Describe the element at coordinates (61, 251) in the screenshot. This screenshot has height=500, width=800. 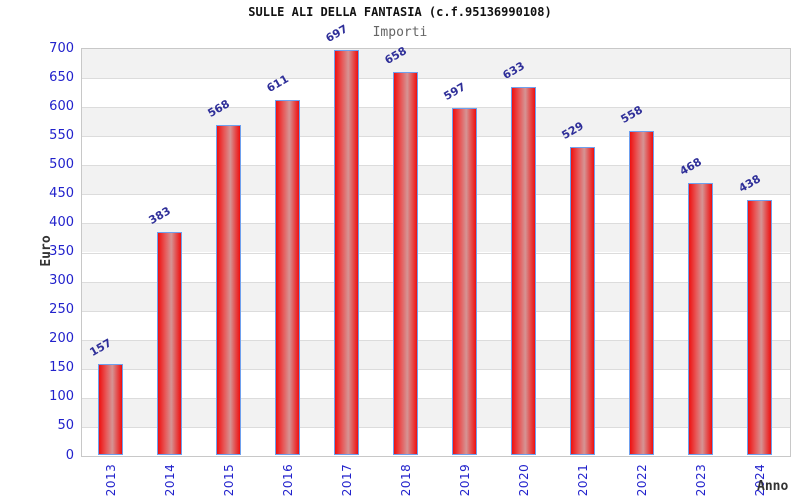
I see `y-tick-label: 350` at that location.